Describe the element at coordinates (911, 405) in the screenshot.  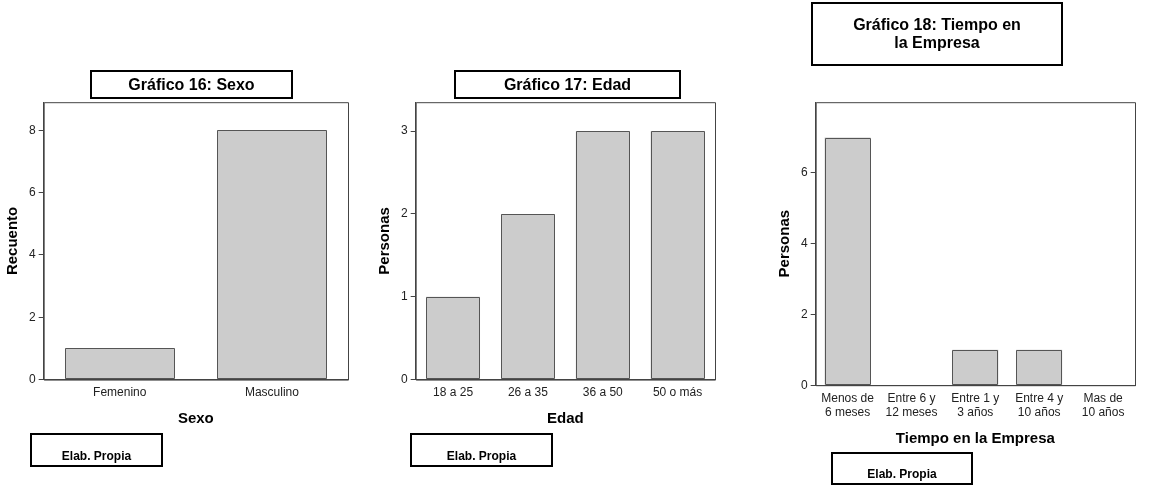
I see `x-tick-label: Entre 6 y 12 meses` at that location.